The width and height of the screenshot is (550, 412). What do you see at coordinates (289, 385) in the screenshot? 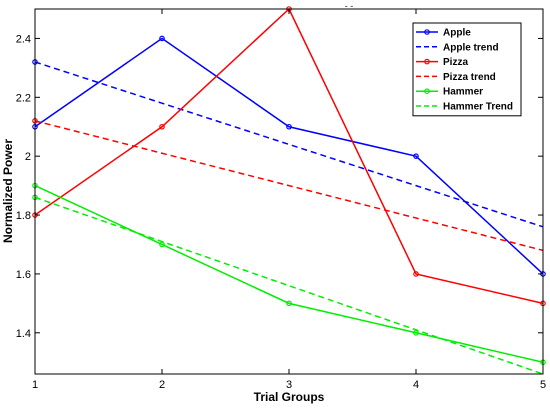
I see `x-tick-label: 3` at bounding box center [289, 385].